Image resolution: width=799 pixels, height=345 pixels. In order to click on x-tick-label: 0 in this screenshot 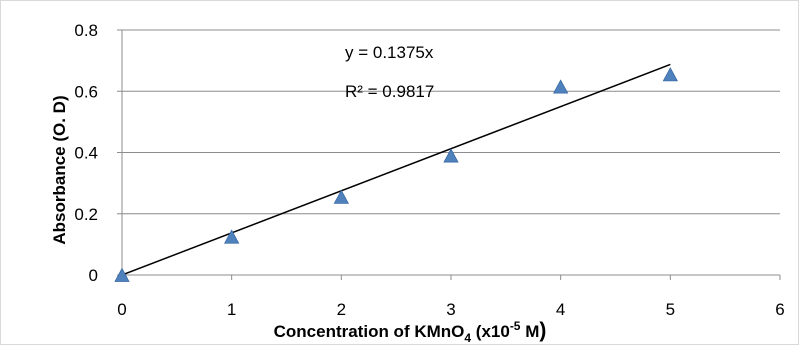, I will do `click(121, 309)`.